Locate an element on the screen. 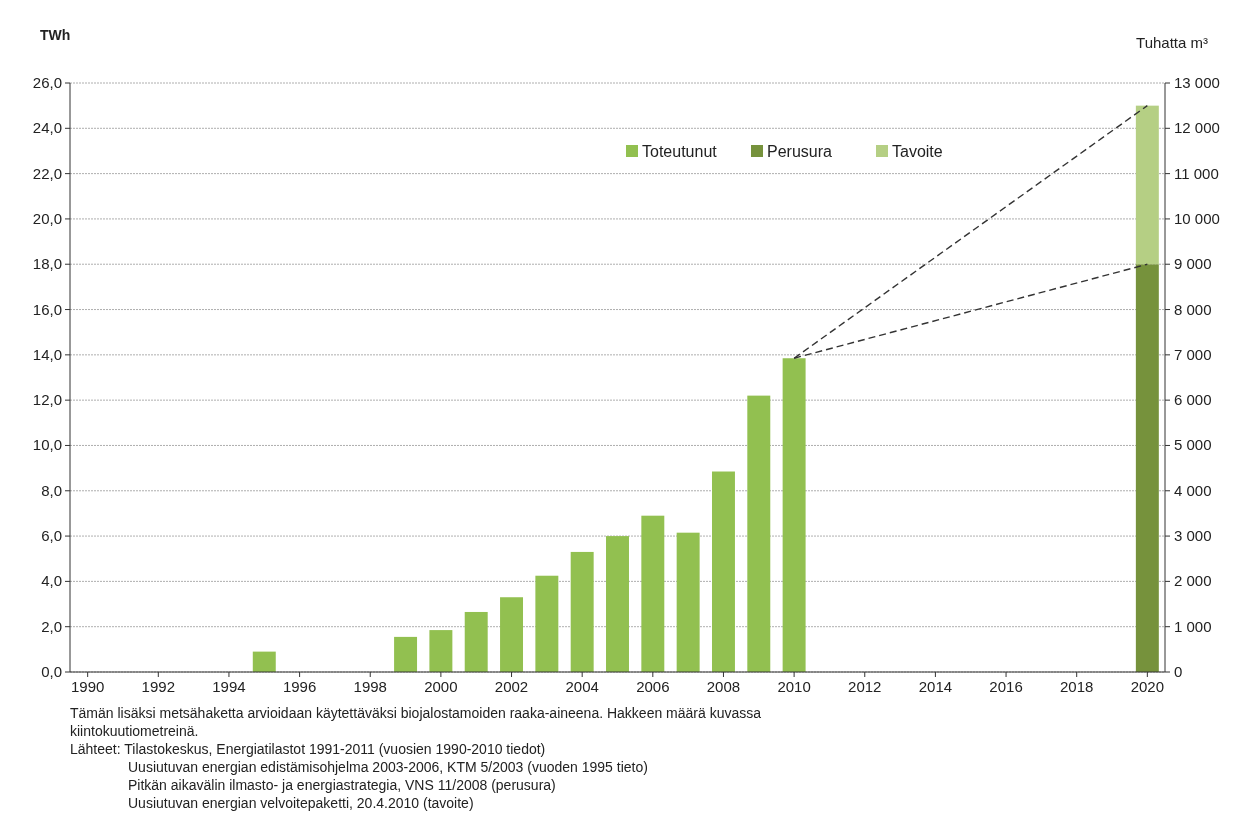 This screenshot has width=1237, height=820. y-tick-label: 18,0 is located at coordinates (47, 264).